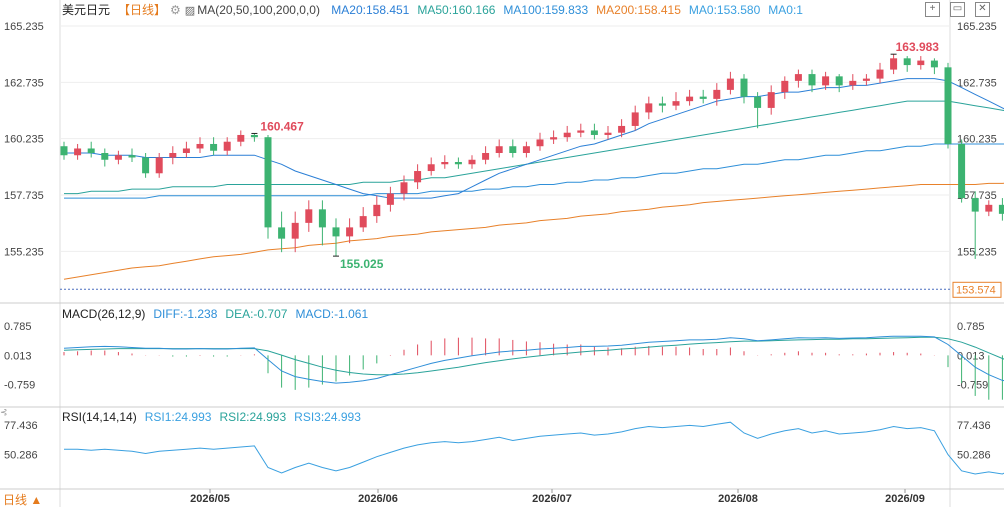  I want to click on last-price-box, so click(977, 289).